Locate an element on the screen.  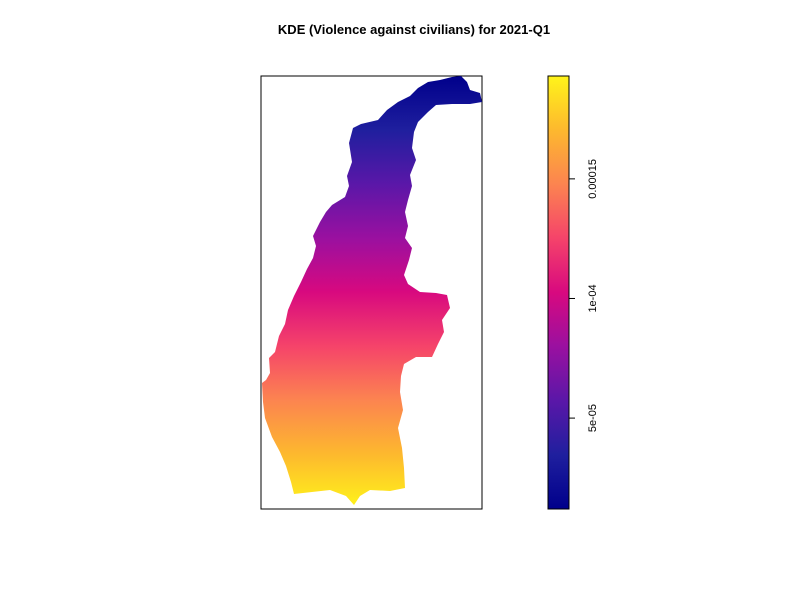
colorbar-tick-label: 5e-05 is located at coordinates (593, 418).